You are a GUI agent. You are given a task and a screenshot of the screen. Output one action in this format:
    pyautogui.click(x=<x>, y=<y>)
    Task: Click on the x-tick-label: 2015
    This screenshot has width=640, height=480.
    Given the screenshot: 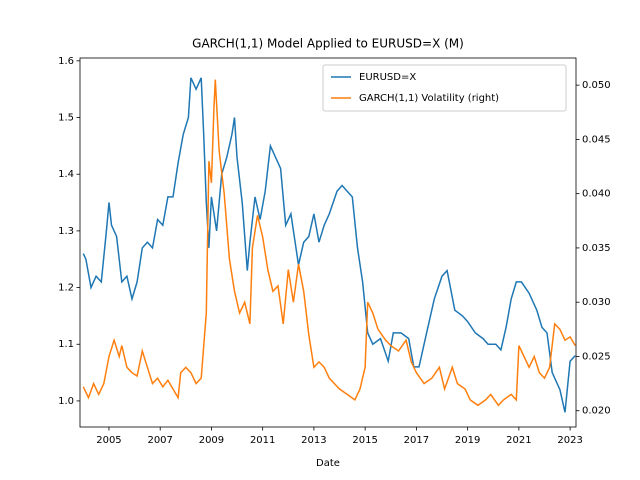 What is the action you would take?
    pyautogui.click(x=364, y=440)
    